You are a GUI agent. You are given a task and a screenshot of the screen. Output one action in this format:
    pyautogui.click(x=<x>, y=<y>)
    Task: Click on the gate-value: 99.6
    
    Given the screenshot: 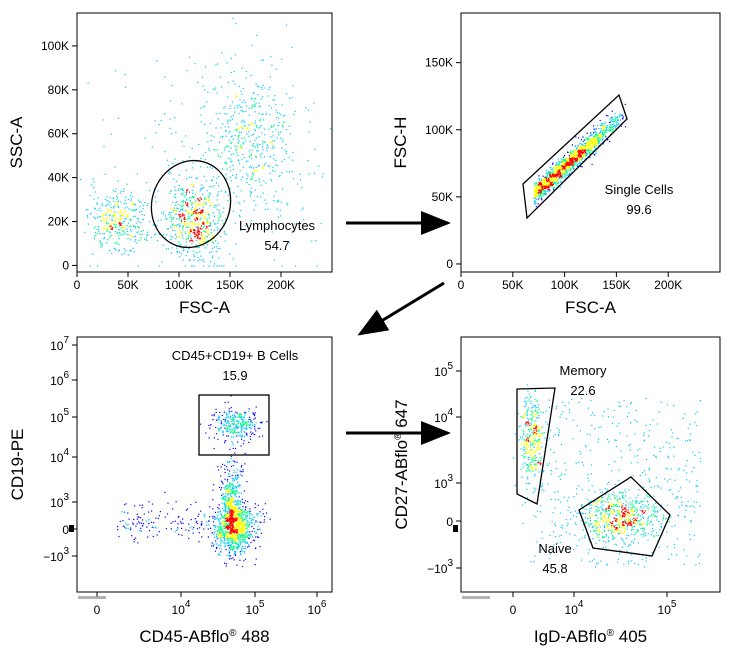 What is the action you would take?
    pyautogui.click(x=638, y=209)
    